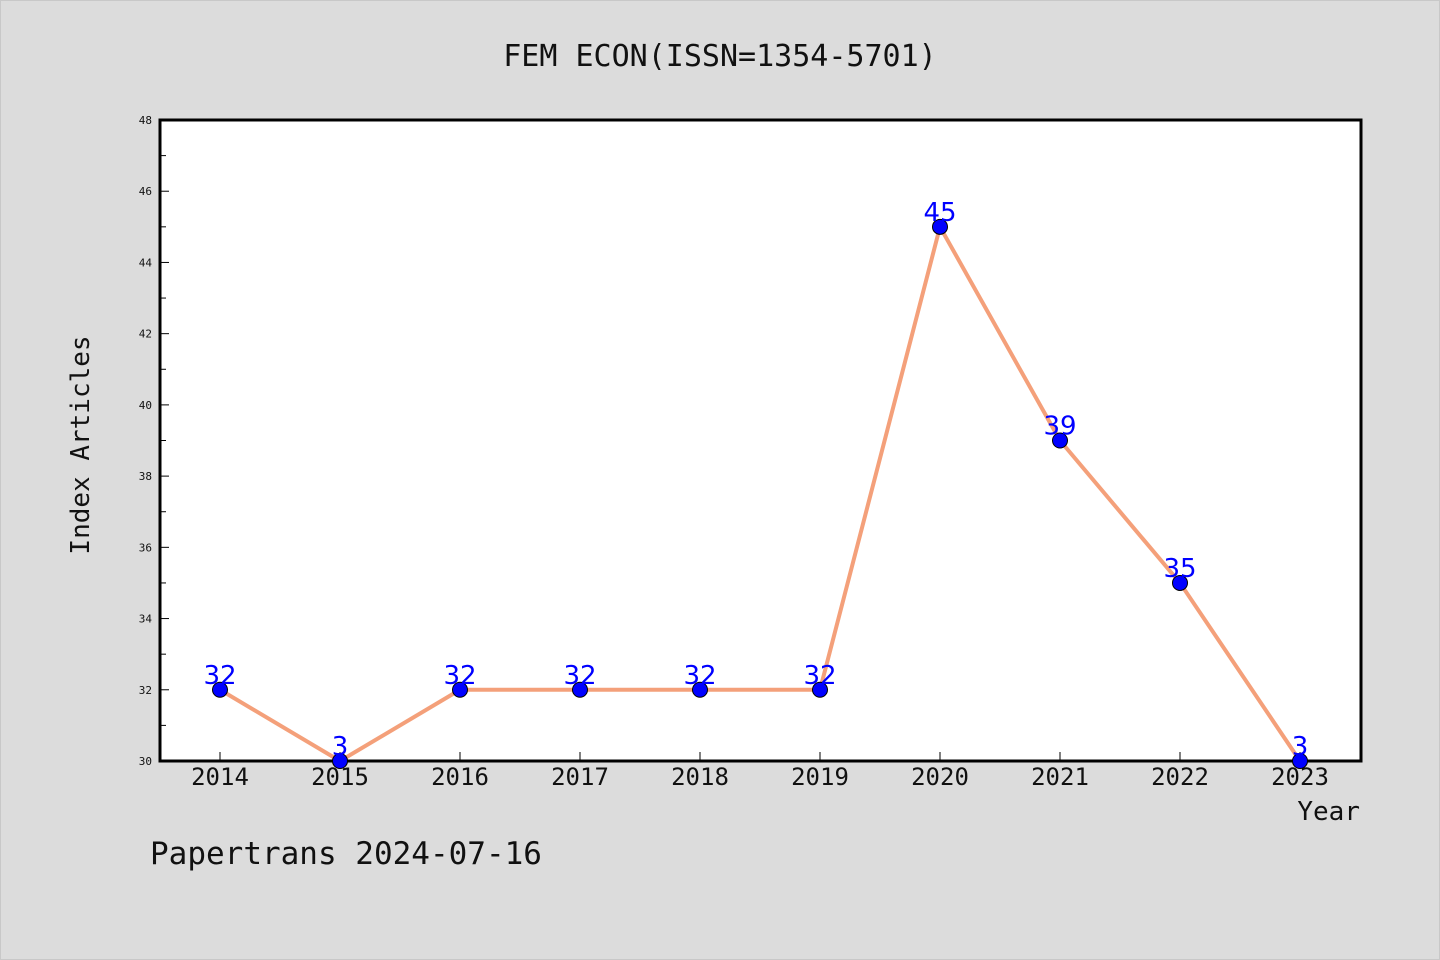  Describe the element at coordinates (145, 405) in the screenshot. I see `y-tick-label: 40` at that location.